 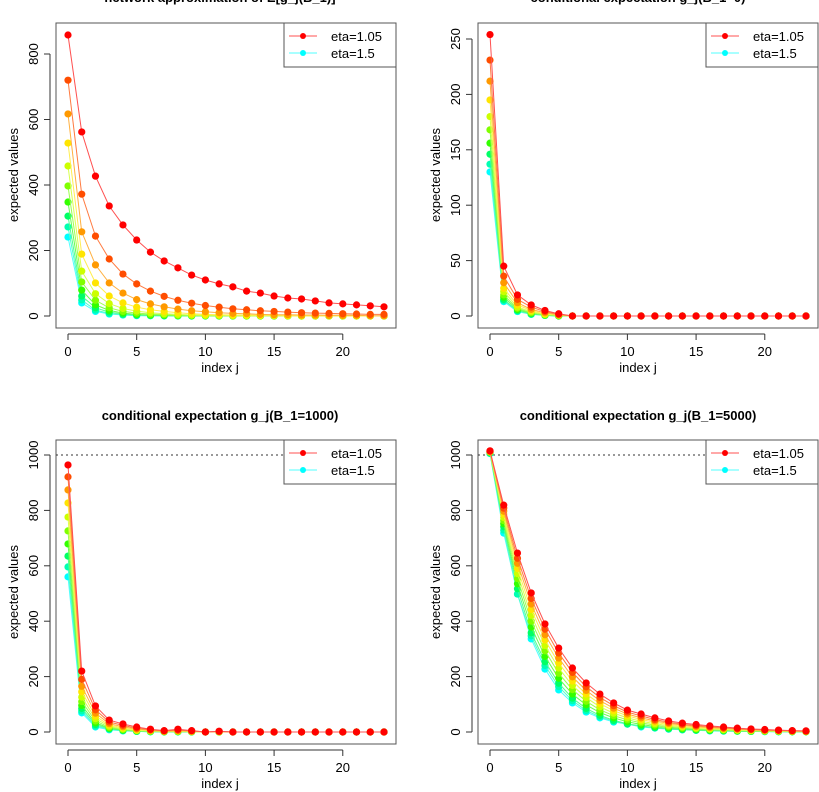 What do you see at coordinates (33, 677) in the screenshot?
I see `y-tick-label: 200` at bounding box center [33, 677].